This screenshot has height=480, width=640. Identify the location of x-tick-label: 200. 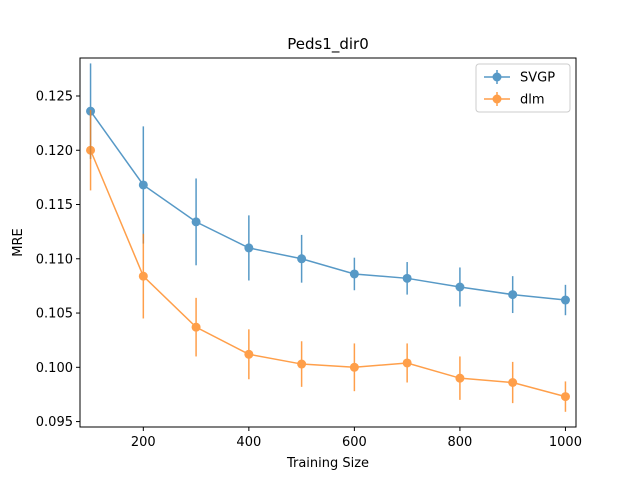
(143, 442).